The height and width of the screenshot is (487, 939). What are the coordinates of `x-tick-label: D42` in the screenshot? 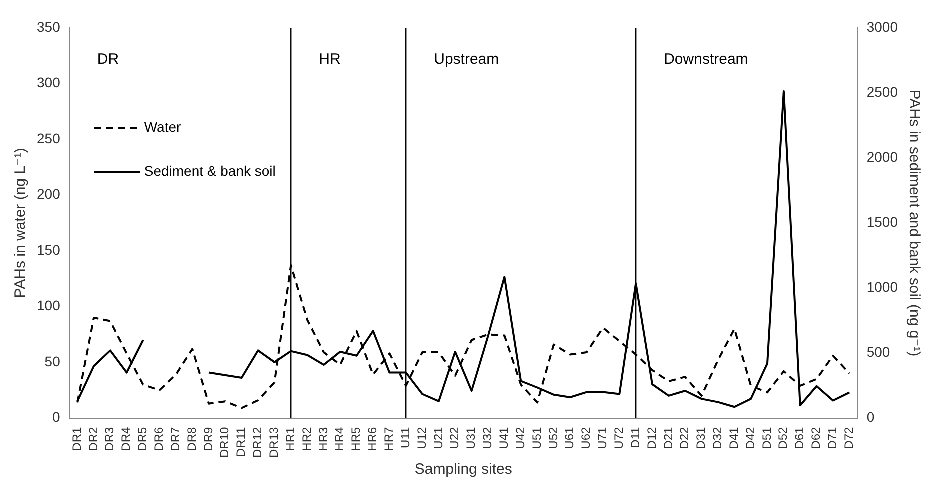 It's located at (750, 438).